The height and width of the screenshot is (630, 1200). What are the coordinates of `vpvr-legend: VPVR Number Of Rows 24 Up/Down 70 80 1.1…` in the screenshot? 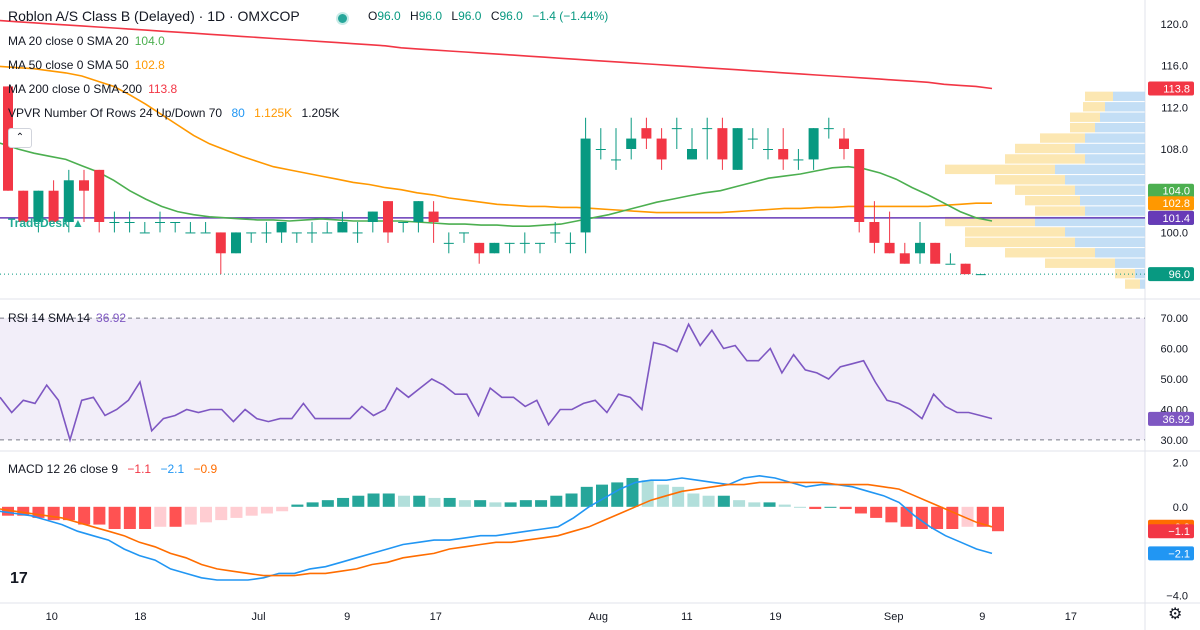 It's located at (174, 113).